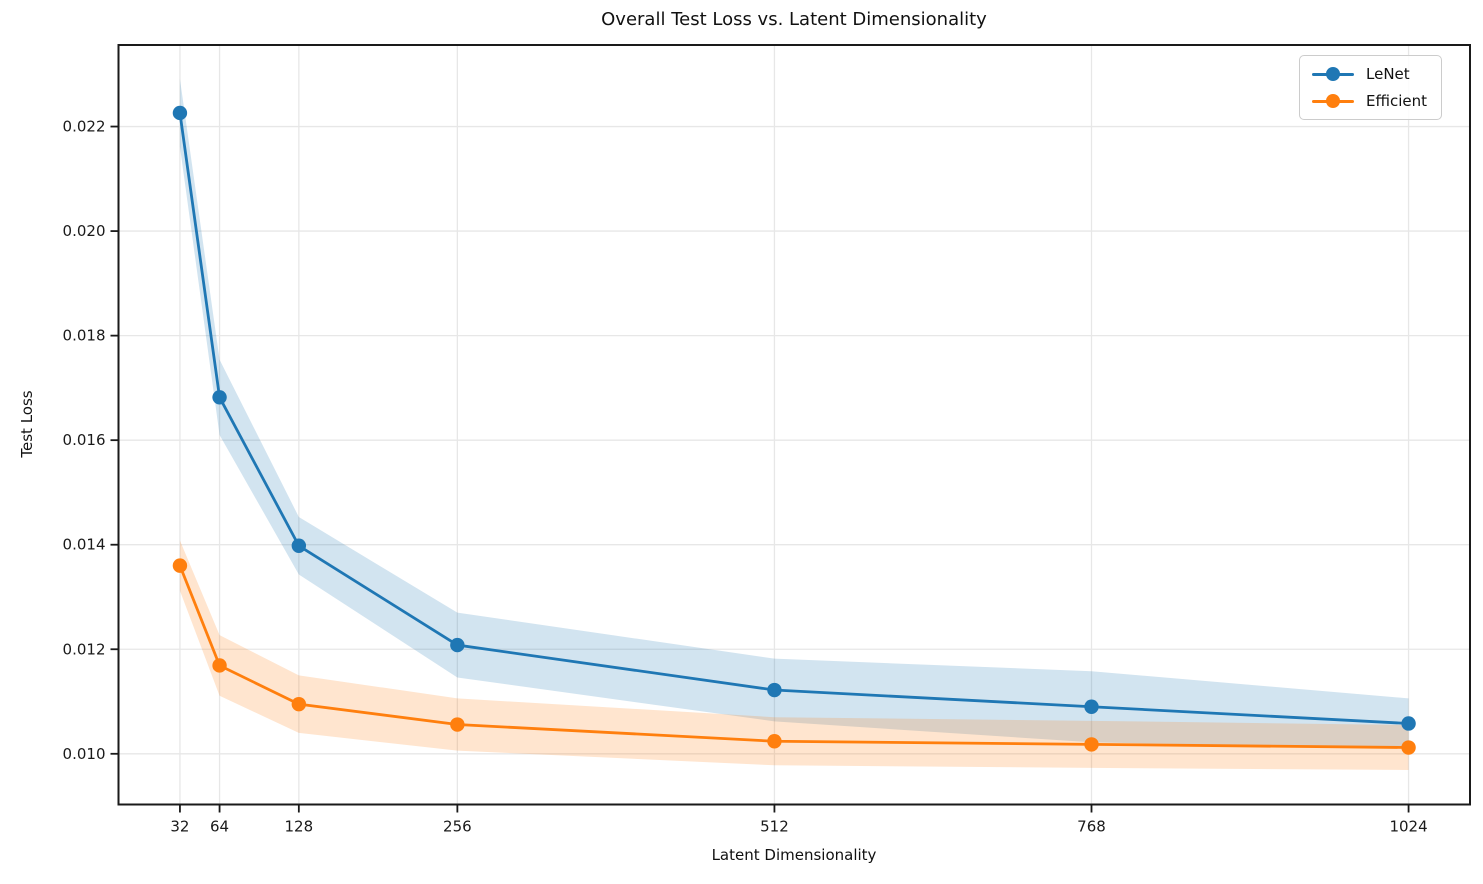  Describe the element at coordinates (794, 855) in the screenshot. I see `x-axis-label: Latent Dimensionality` at that location.